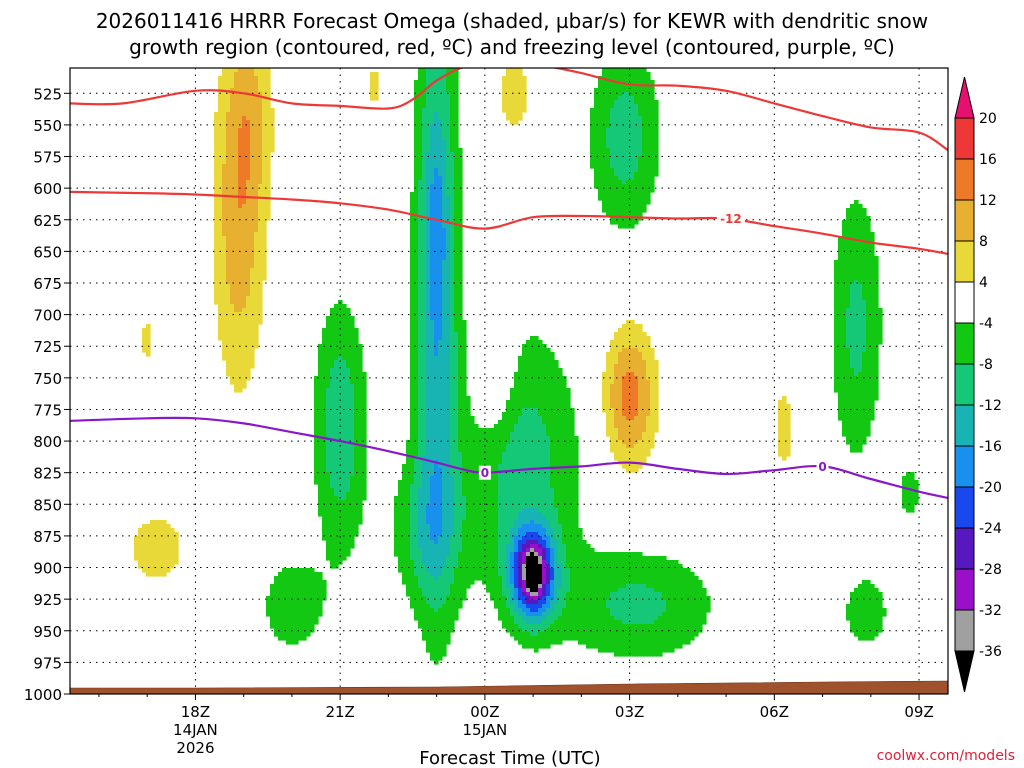  I want to click on y-tick-label: 525, so click(47, 94).